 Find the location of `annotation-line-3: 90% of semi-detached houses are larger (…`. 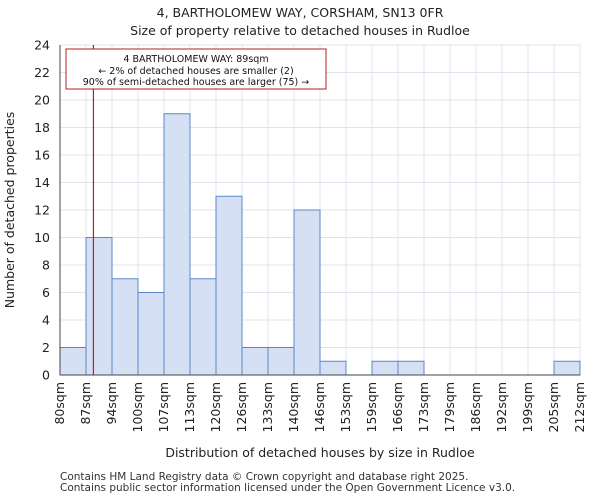

annotation-line-3: 90% of semi-detached houses are larger (… is located at coordinates (196, 82).